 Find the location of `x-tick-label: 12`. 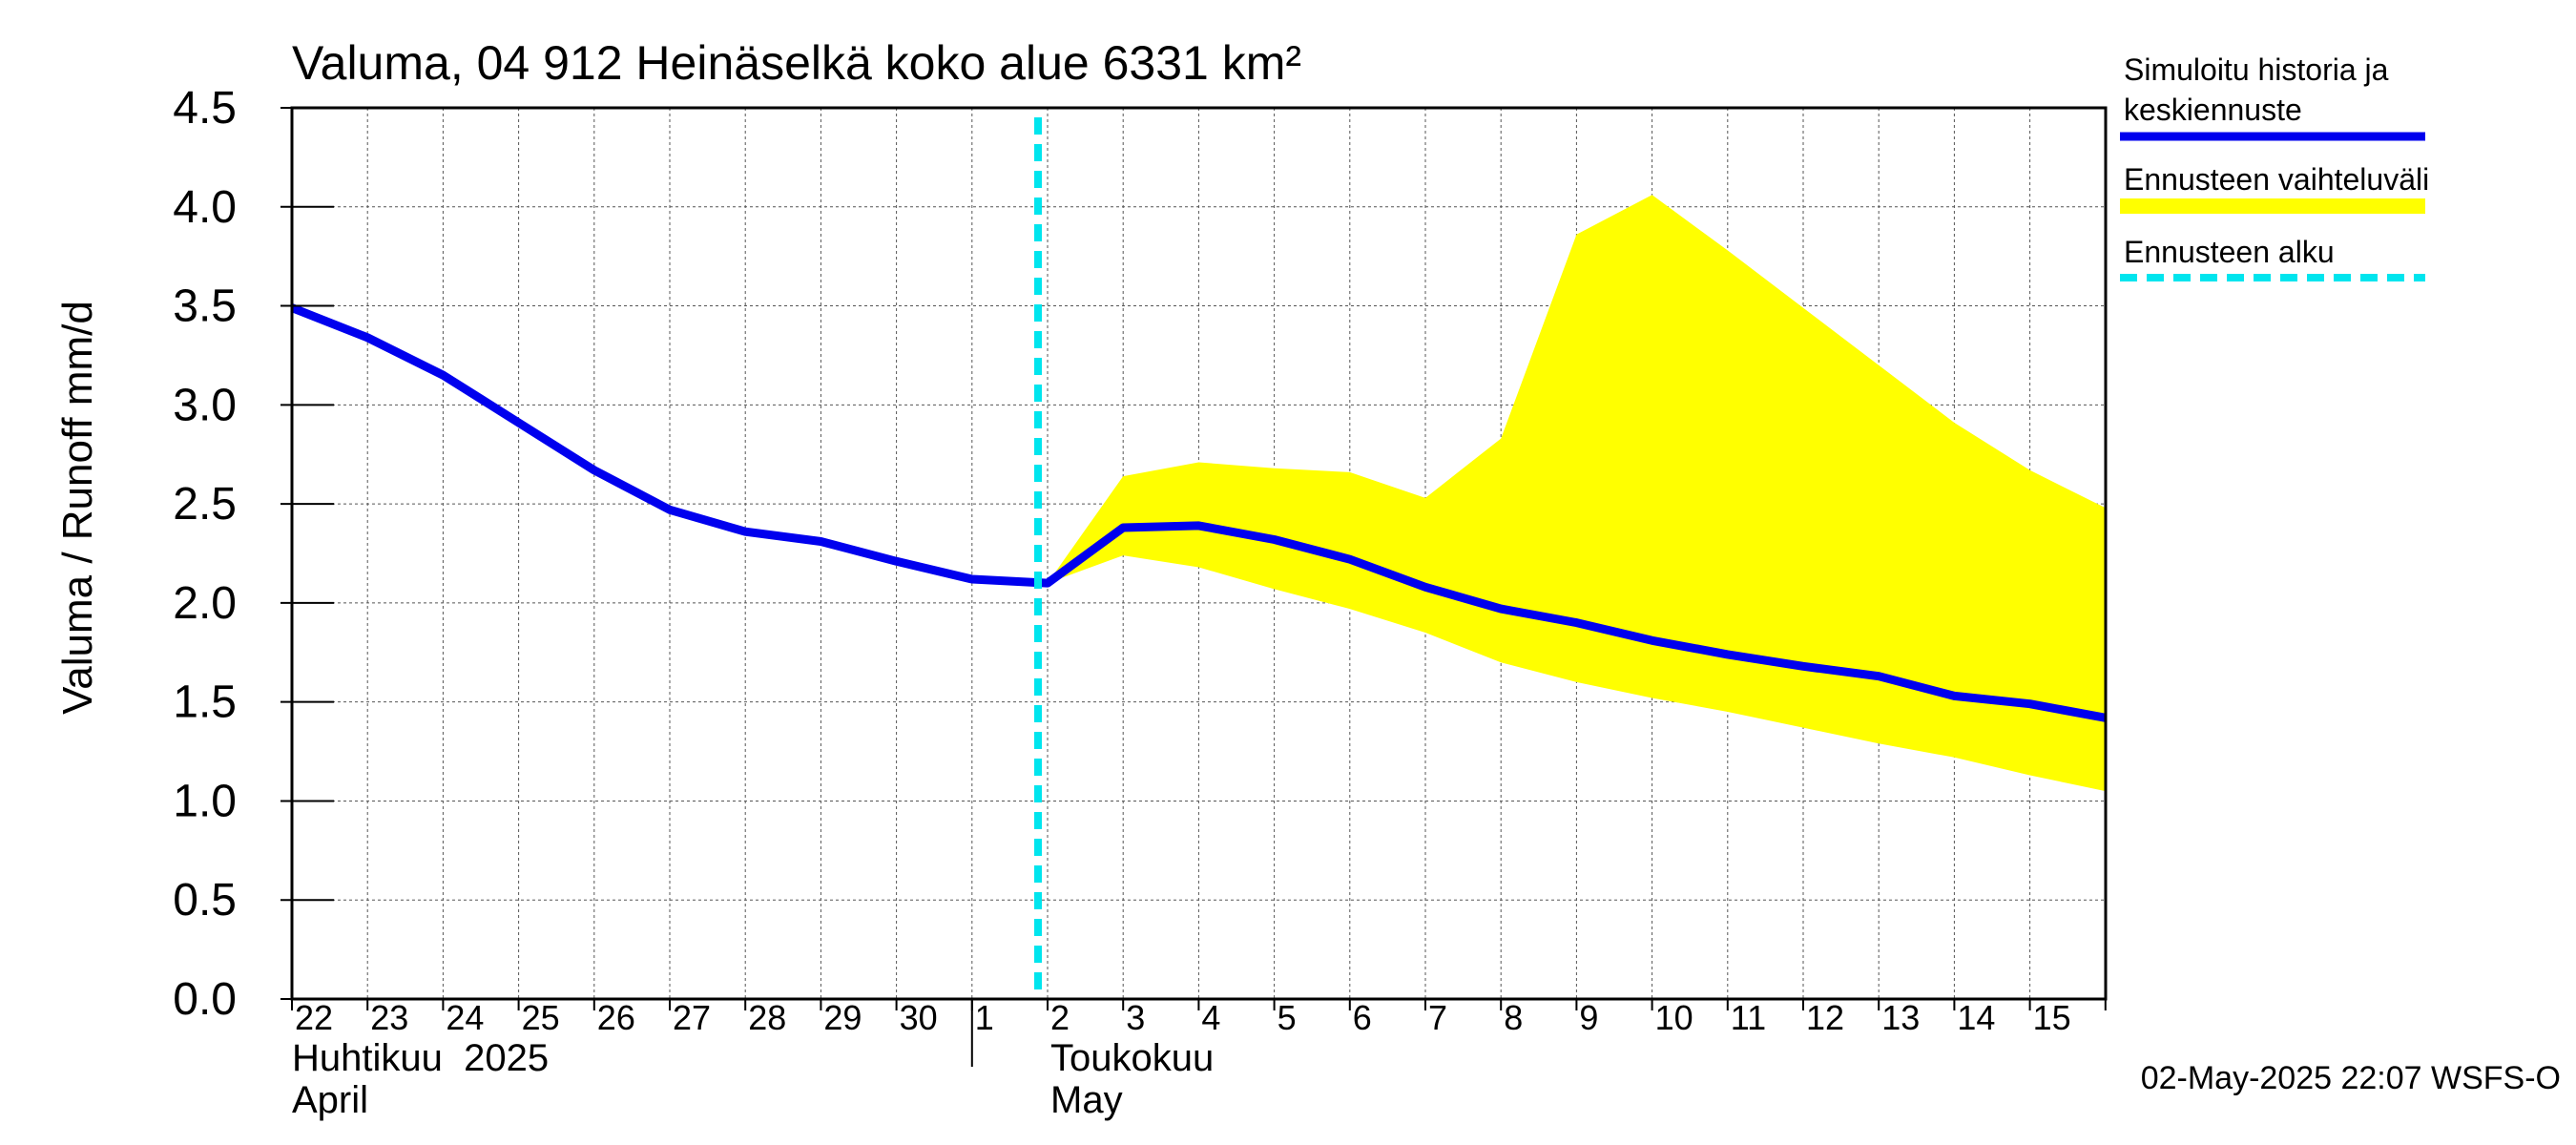

x-tick-label: 12 is located at coordinates (1825, 1018).